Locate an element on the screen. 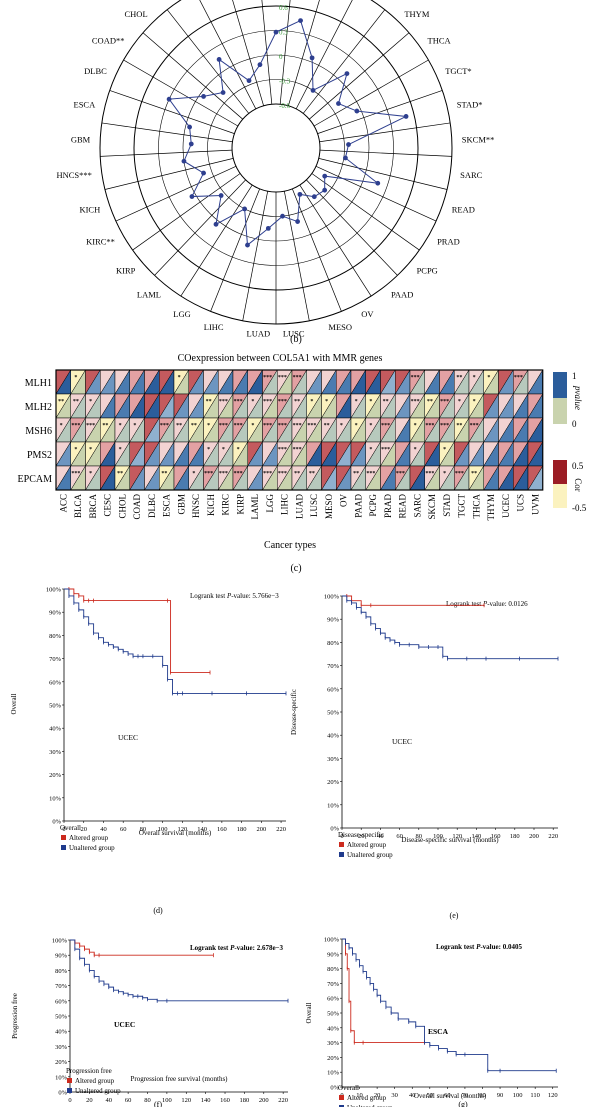  heatmap-column-label: HNSC is located at coordinates (196, 506).